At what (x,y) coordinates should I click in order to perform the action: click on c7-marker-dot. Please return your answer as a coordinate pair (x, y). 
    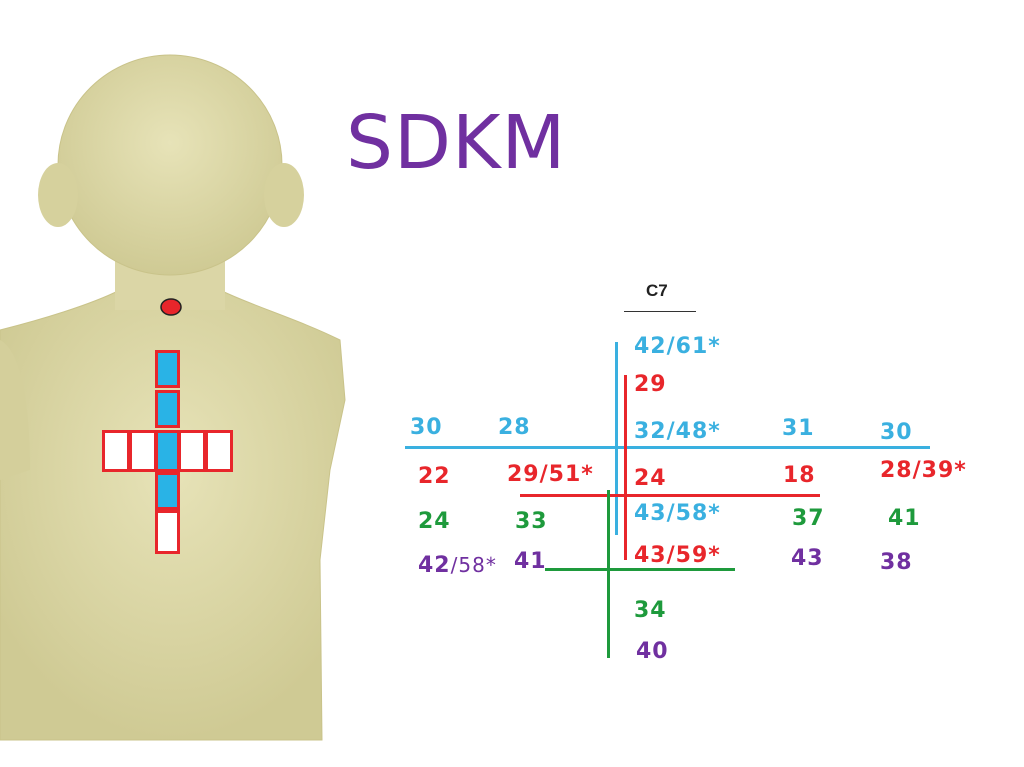
    Looking at the image, I should click on (171, 307).